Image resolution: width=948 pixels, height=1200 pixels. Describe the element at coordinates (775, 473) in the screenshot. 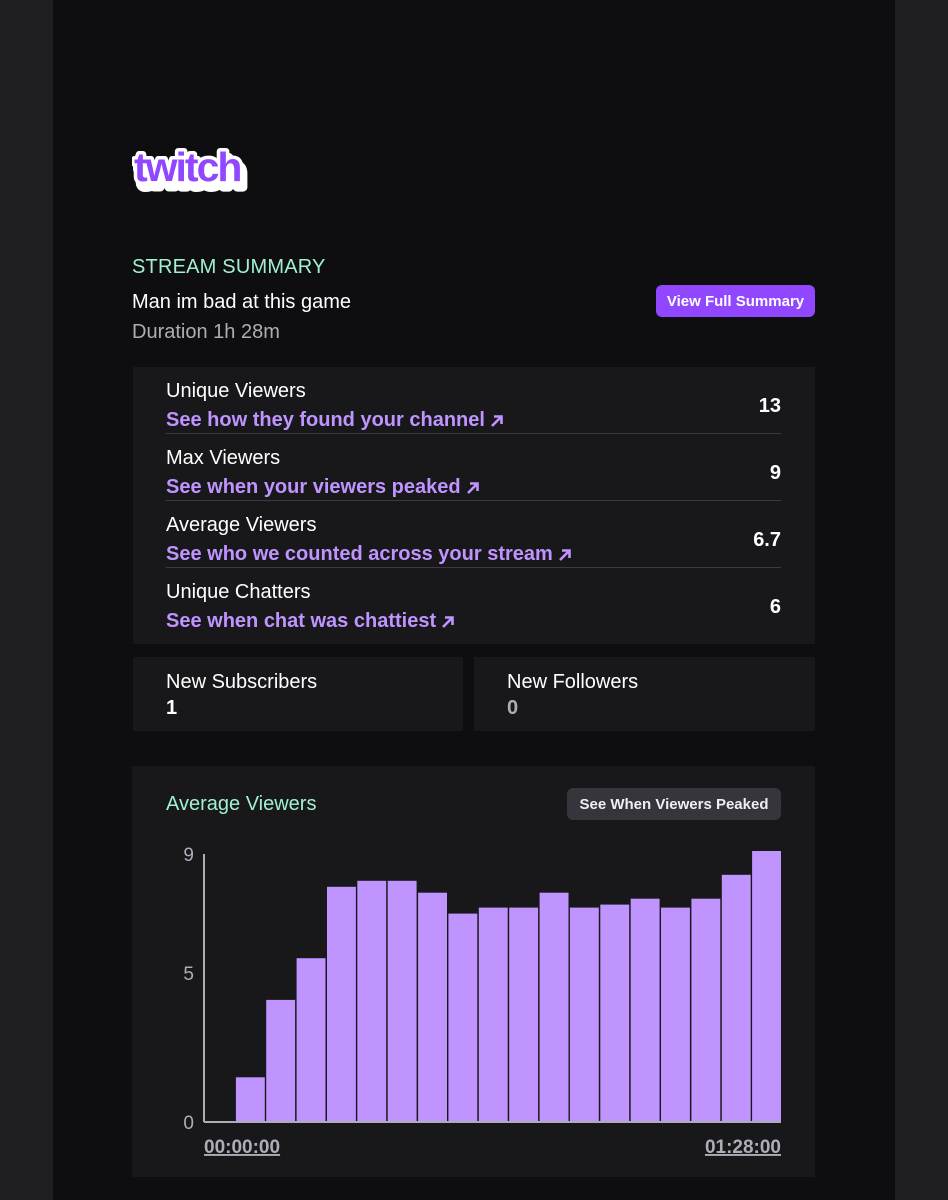

I see `stat-value: 9` at that location.